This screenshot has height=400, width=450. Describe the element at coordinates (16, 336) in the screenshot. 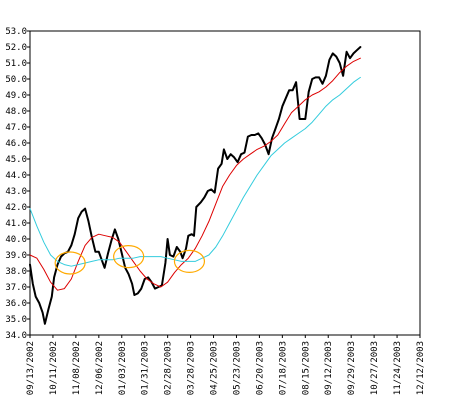

I see `y-tick-label: 34.0` at that location.